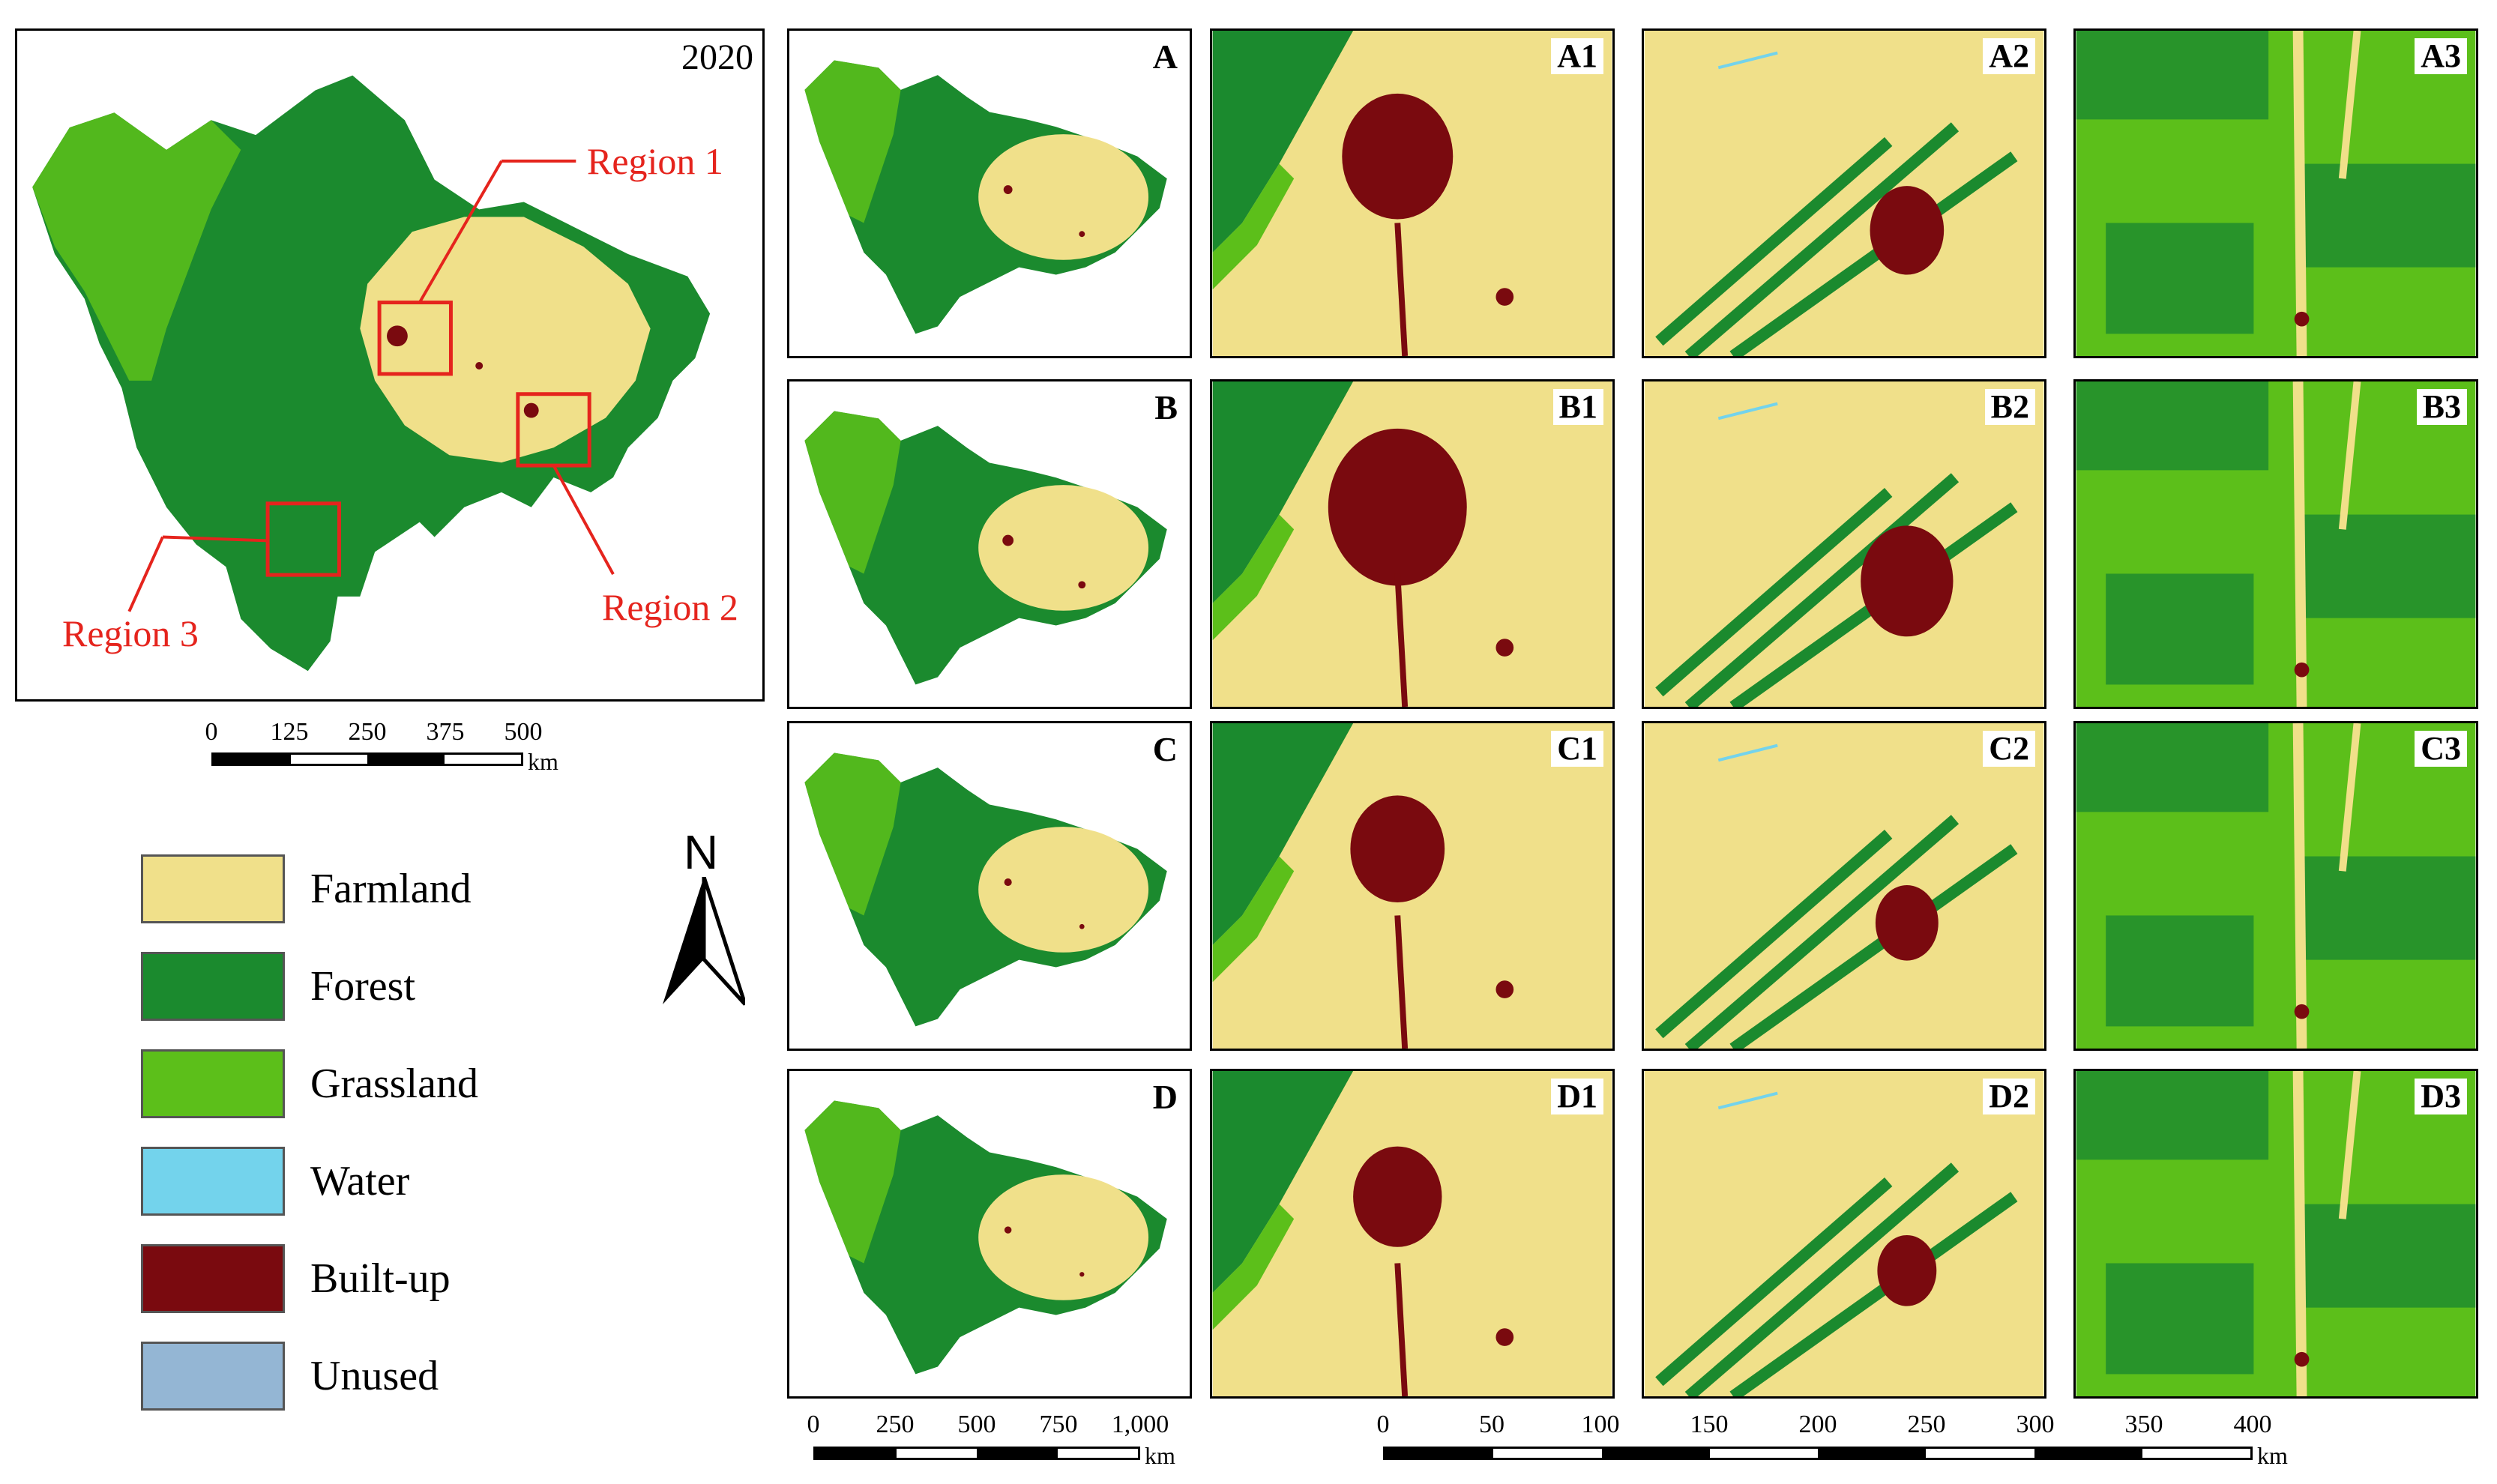 The width and height of the screenshot is (2497, 1484). Describe the element at coordinates (1577, 56) in the screenshot. I see `panel-label: A1` at that location.